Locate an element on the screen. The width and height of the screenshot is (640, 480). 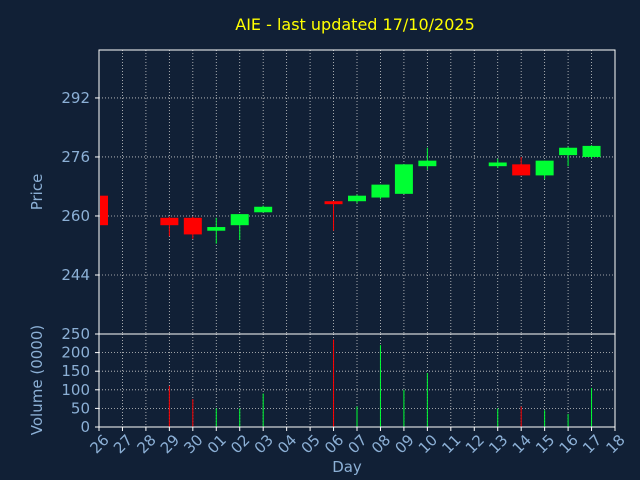
volume-ytick-label: 200 is located at coordinates (75, 353).